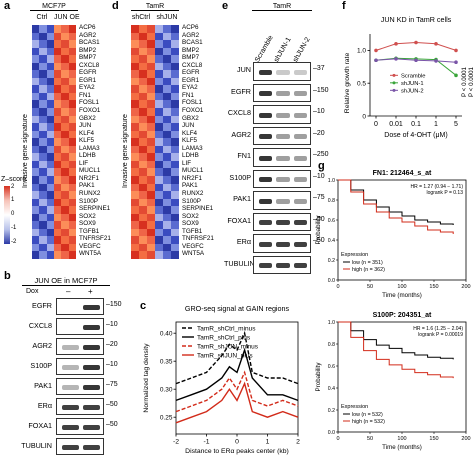 Image resolution: width=474 pixels, height=460 pixels. Describe the element at coordinates (190, 27) in the screenshot. I see `gene-label: ACP6` at that location.